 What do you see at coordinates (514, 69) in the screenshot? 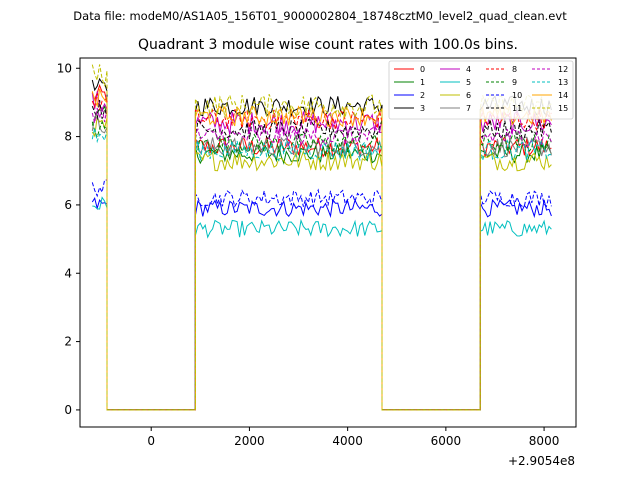
I see `legend-label-8: 8` at bounding box center [514, 69].